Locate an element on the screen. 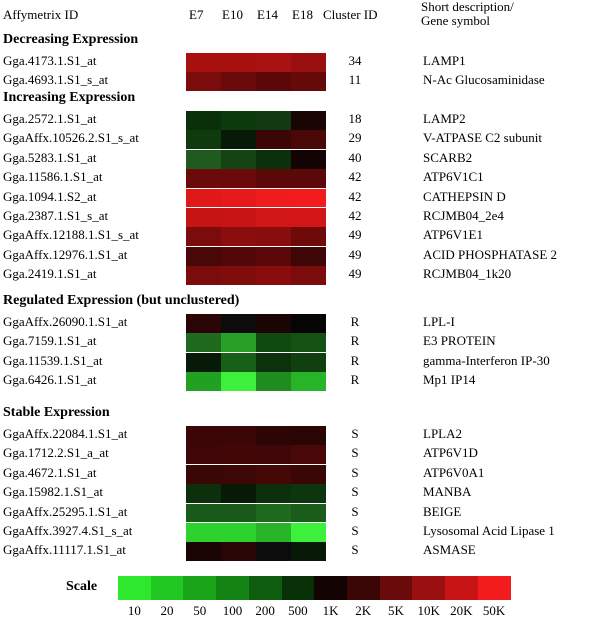 Image resolution: width=600 pixels, height=622 pixels. row-gene-symbol: ASMASE is located at coordinates (449, 550).